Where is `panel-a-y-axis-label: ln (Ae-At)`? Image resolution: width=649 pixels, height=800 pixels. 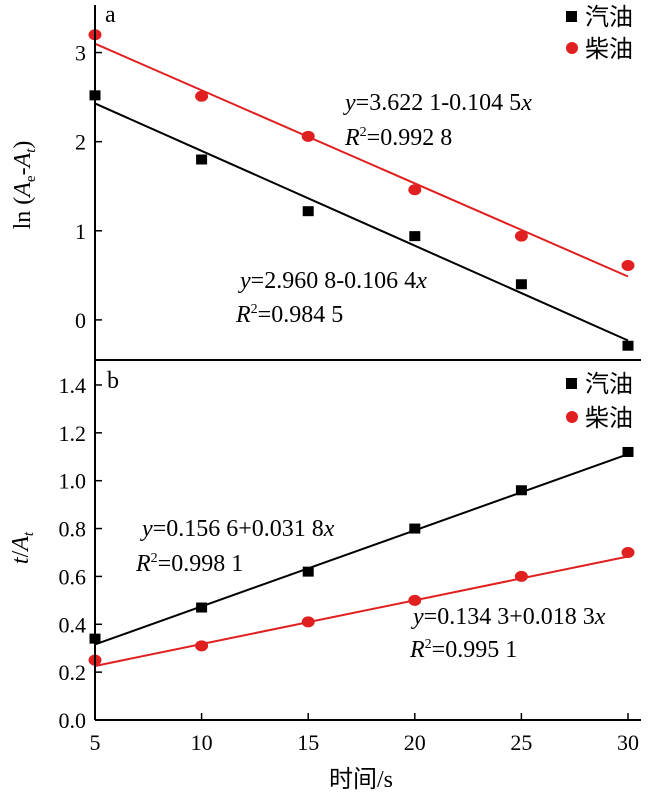 panel-a-y-axis-label: ln (Ae-At) is located at coordinates (24, 185).